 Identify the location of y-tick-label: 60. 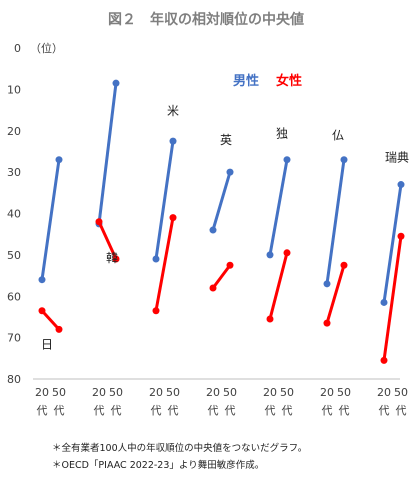
(14, 296).